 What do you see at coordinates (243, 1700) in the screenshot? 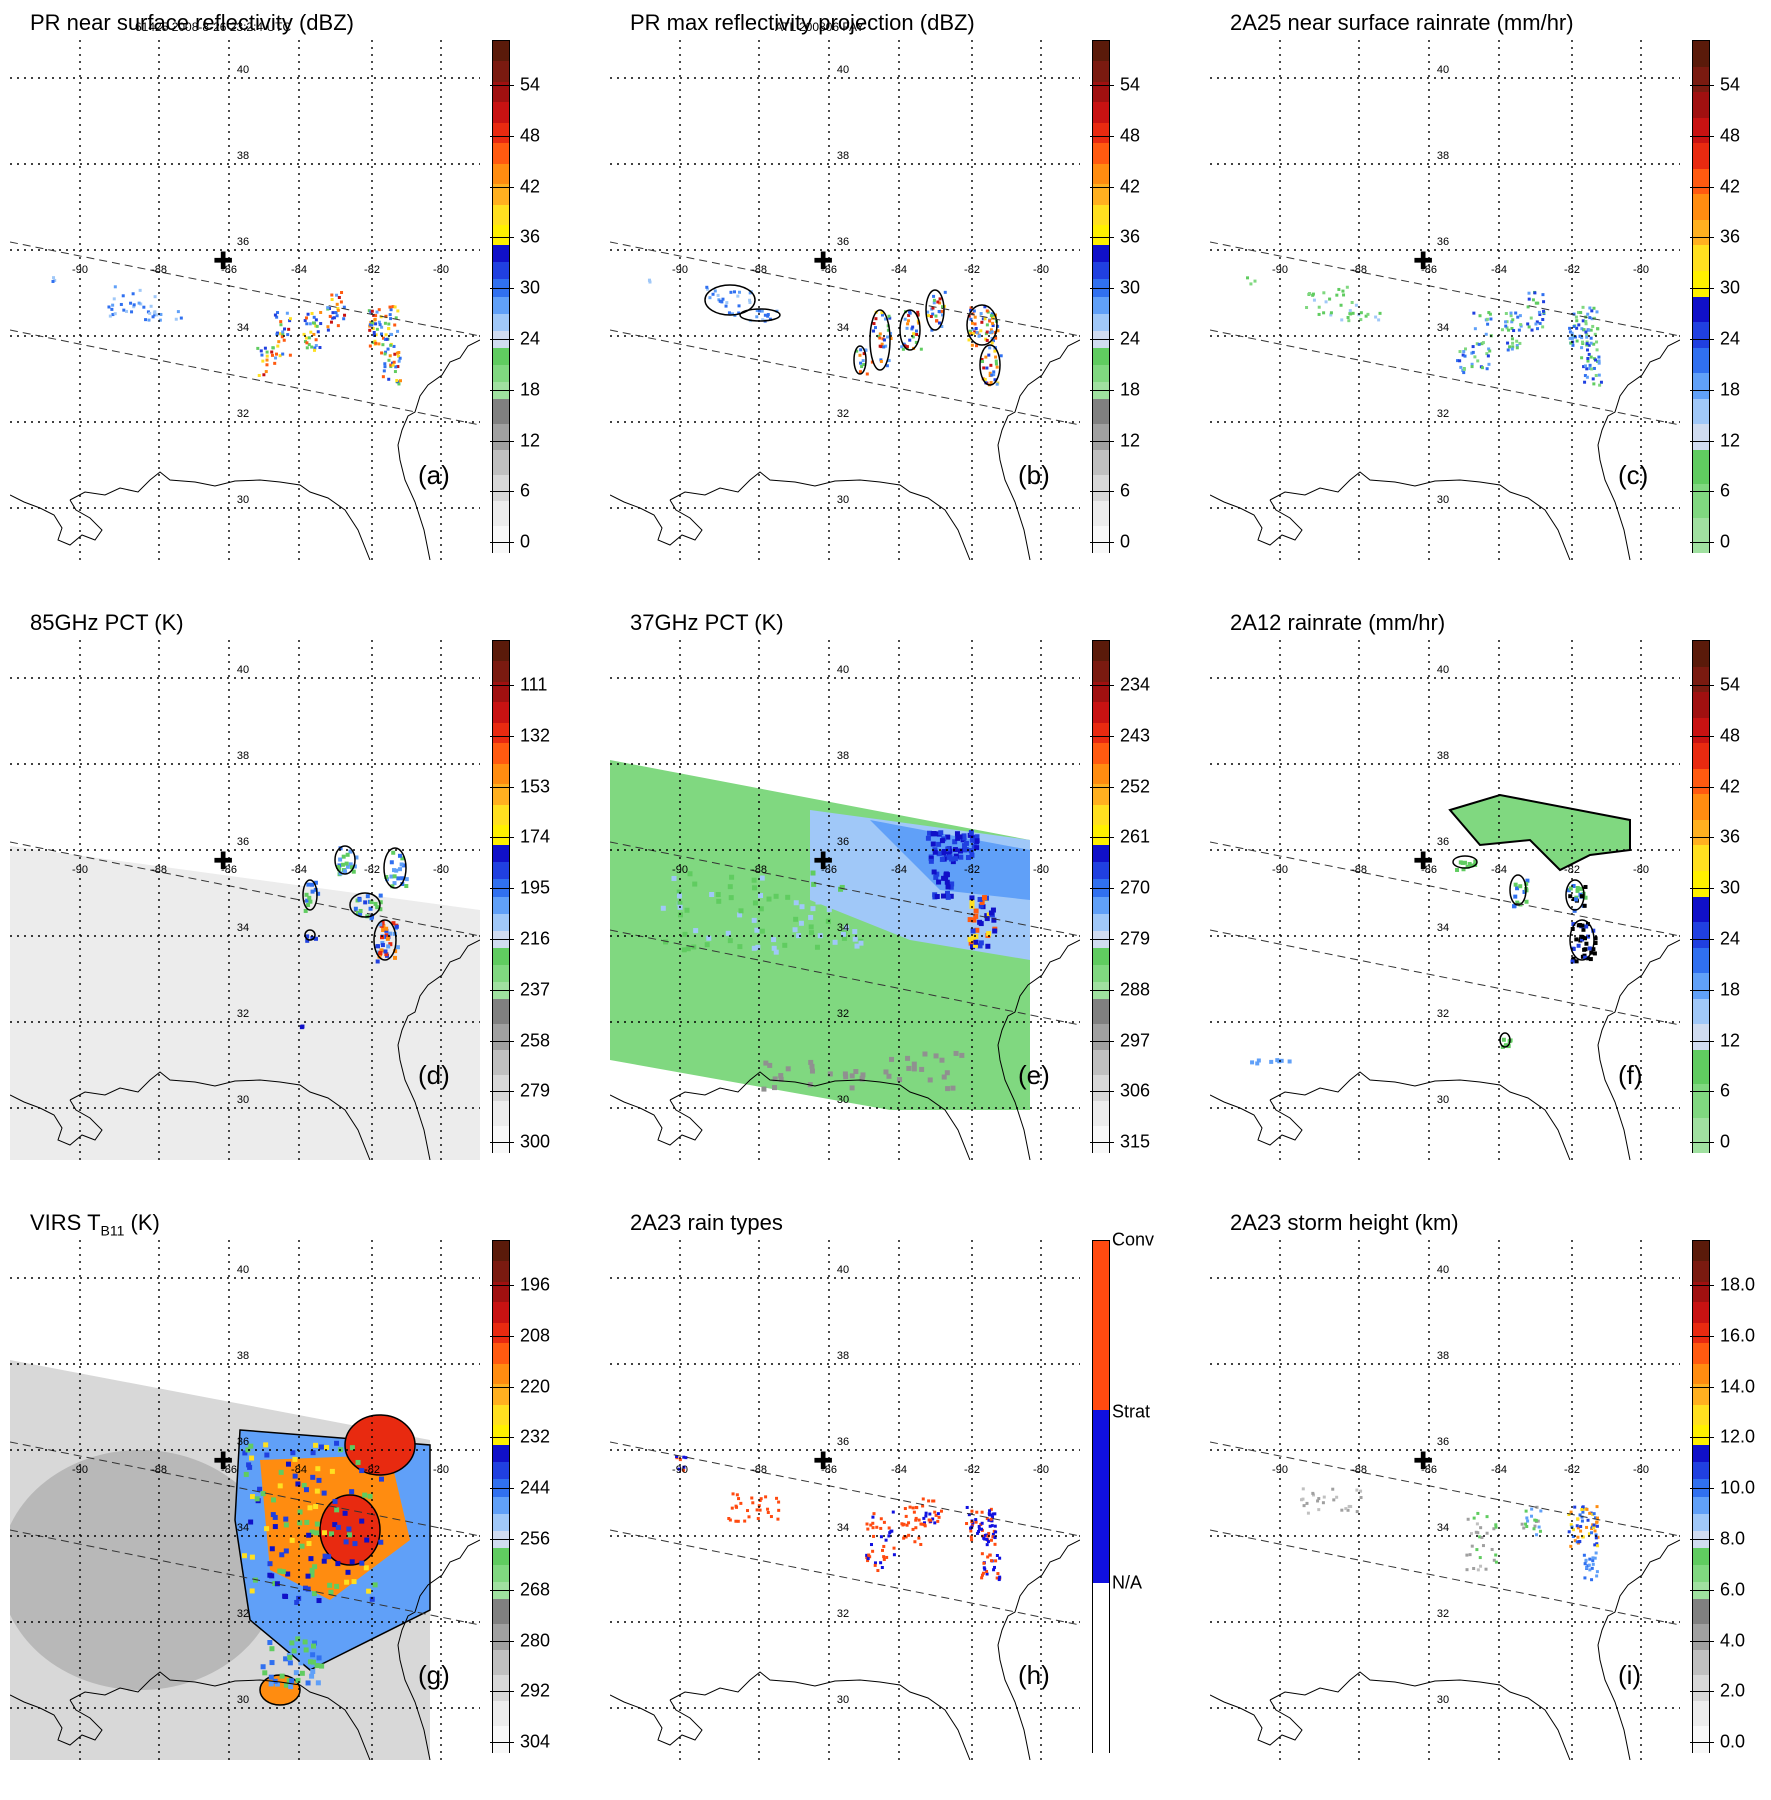
I see `lat-label: 30` at bounding box center [243, 1700].